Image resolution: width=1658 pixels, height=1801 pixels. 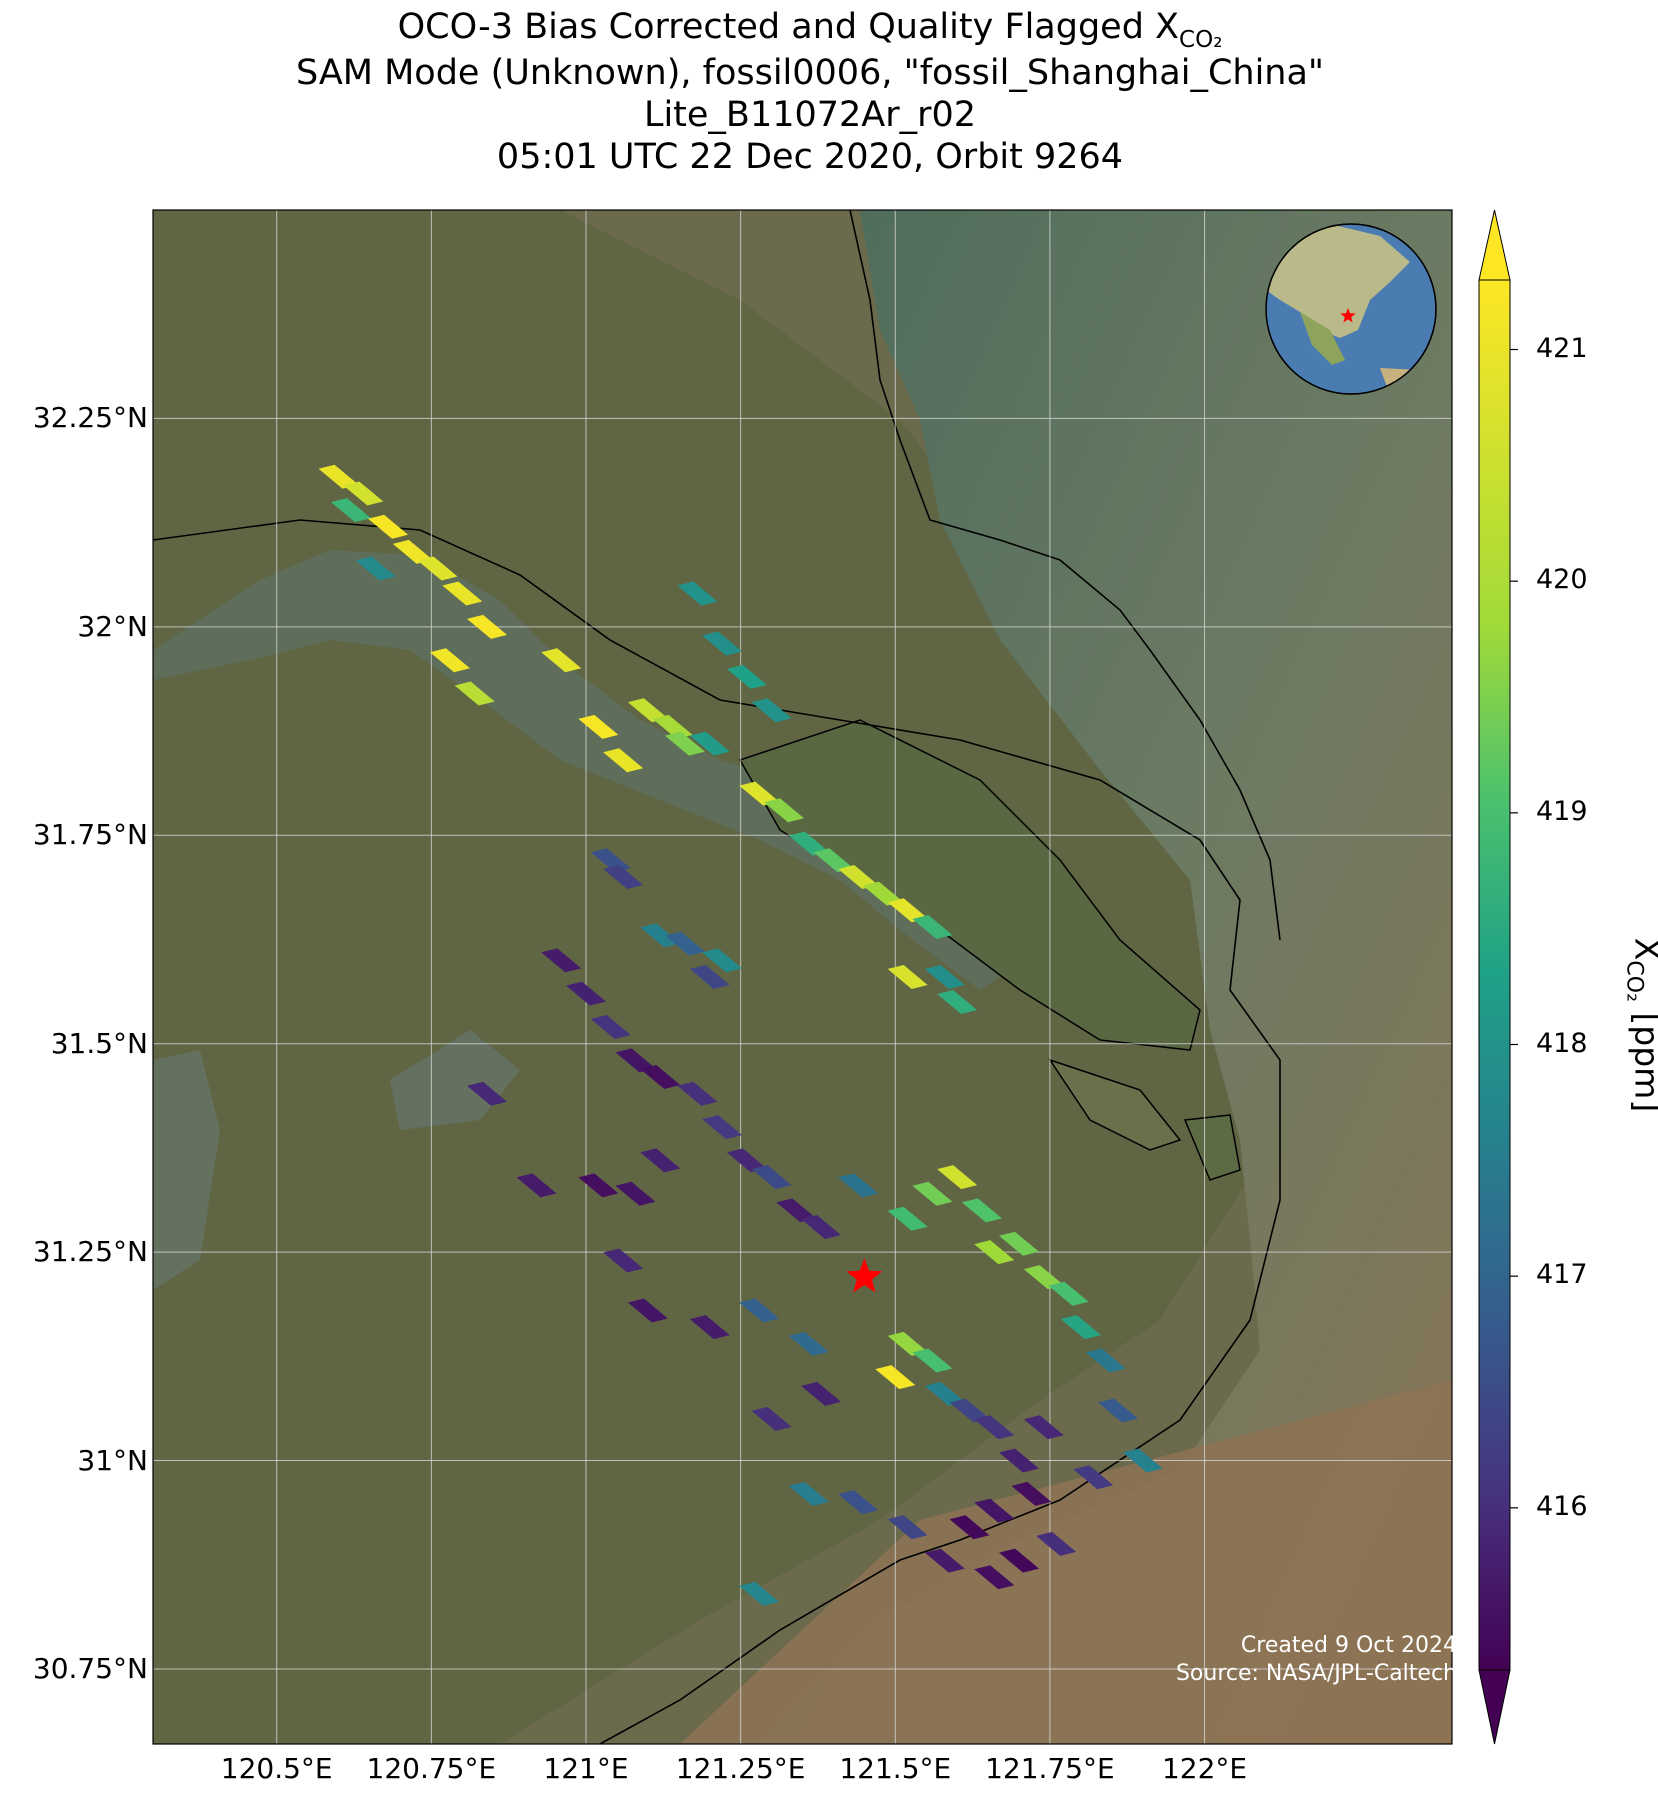 What do you see at coordinates (1338, 281) in the screenshot?
I see `globe-asia` at bounding box center [1338, 281].